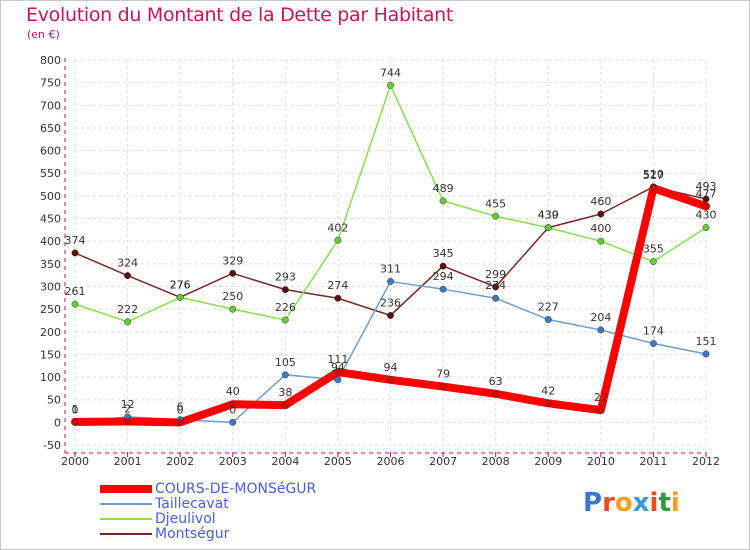 Image resolution: width=750 pixels, height=550 pixels. I want to click on legend-swatch-djeulivol, so click(126, 519).